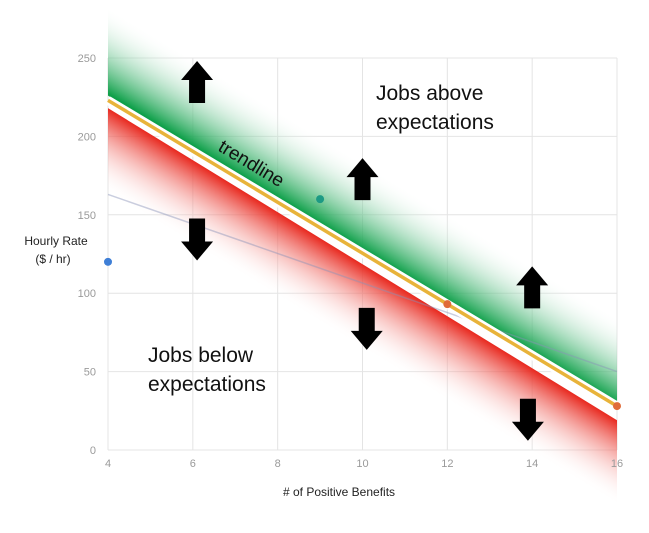 Image resolution: width=649 pixels, height=533 pixels. Describe the element at coordinates (435, 122) in the screenshot. I see `above-note-line-2: expectations` at that location.